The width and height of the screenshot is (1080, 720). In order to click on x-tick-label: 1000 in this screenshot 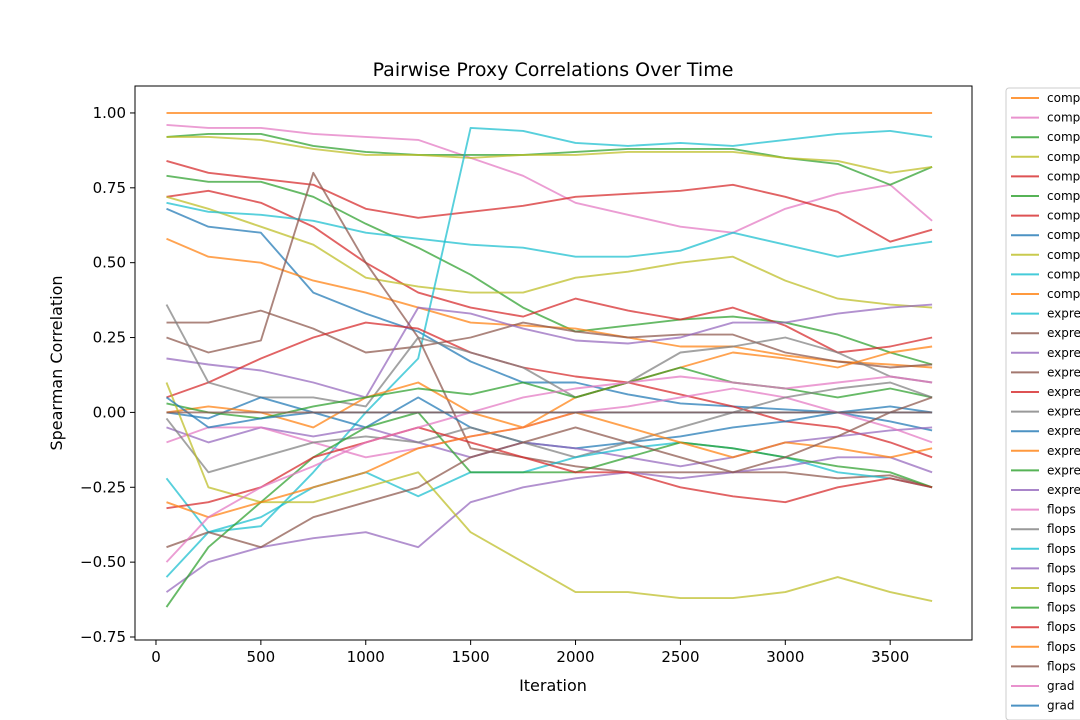, I will do `click(366, 657)`.